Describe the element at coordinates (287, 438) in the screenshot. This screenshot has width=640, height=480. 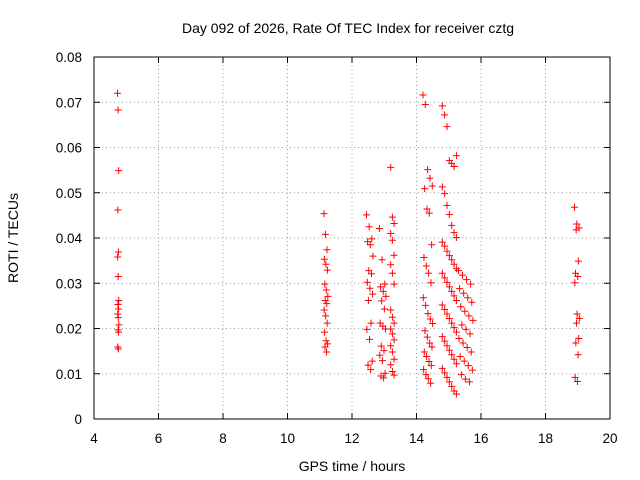
I see `x-tick-label: 10` at that location.